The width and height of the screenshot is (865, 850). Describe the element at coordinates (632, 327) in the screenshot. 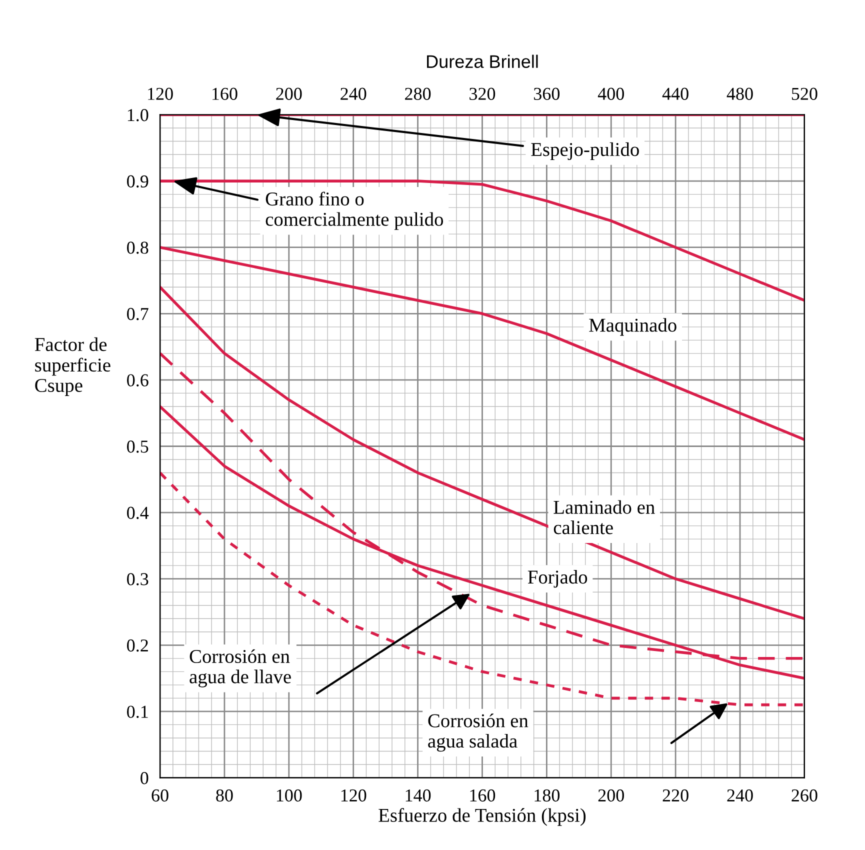

I see `annotation: Maquinado` at that location.